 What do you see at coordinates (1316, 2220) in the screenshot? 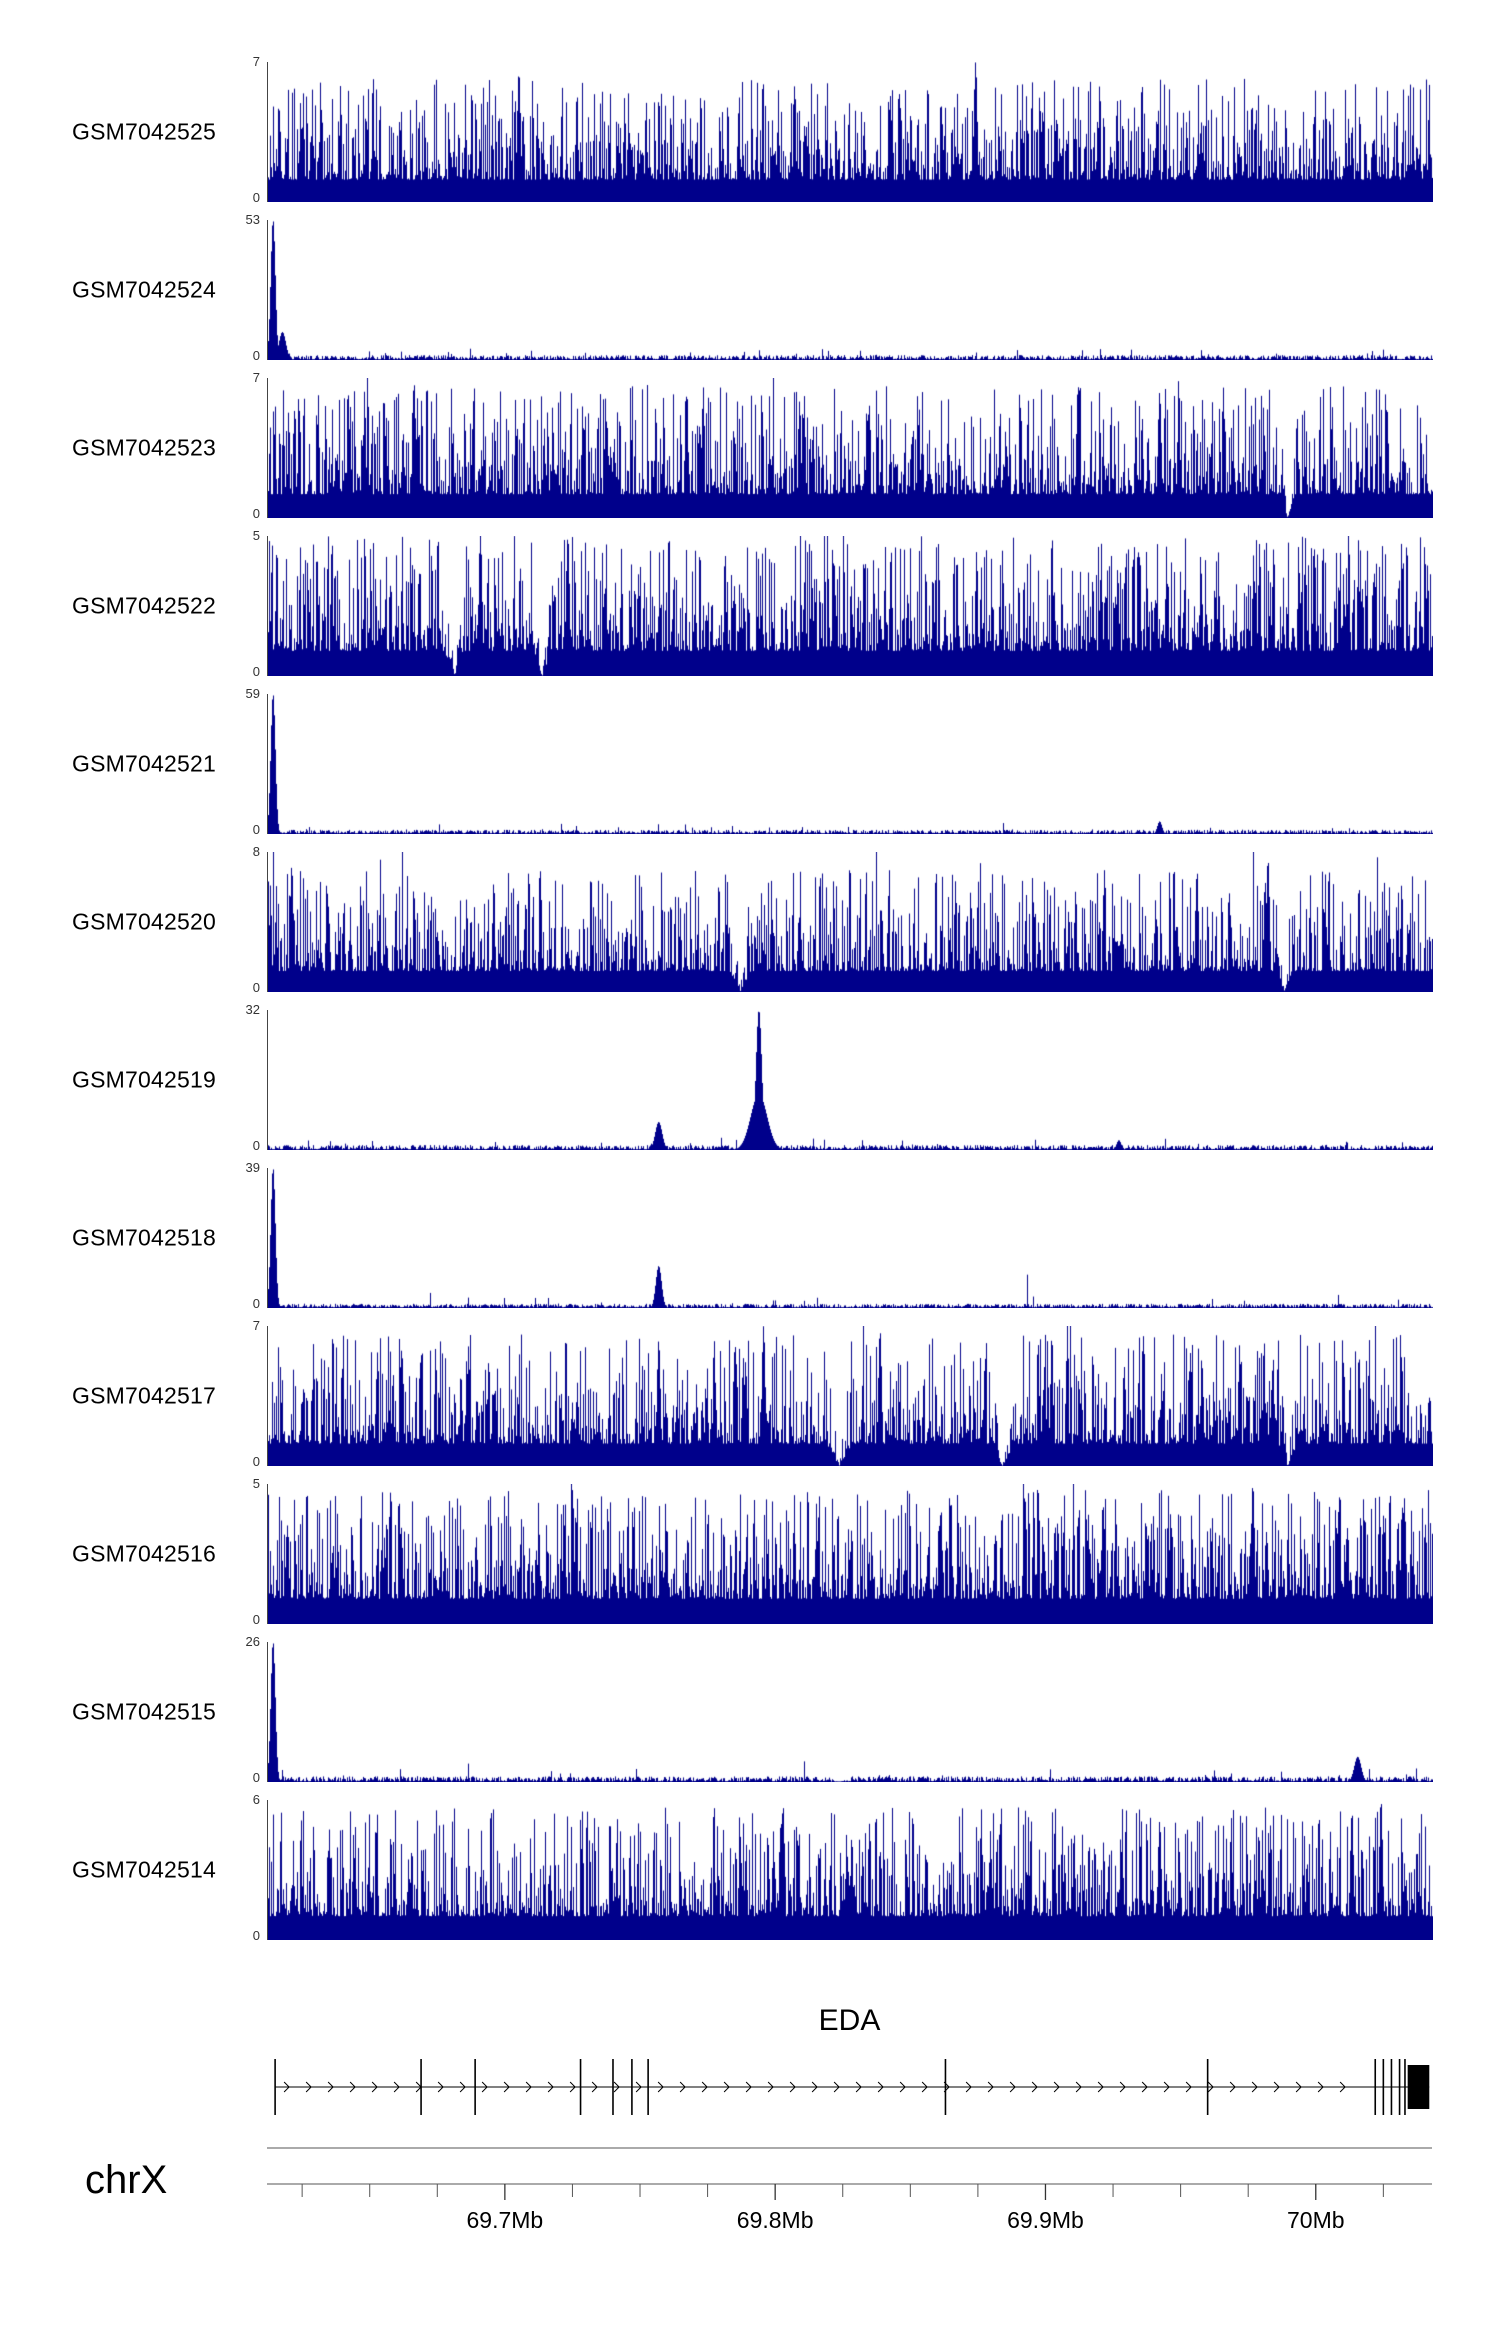
I see `axis-tick-label: 70Mb` at bounding box center [1316, 2220].